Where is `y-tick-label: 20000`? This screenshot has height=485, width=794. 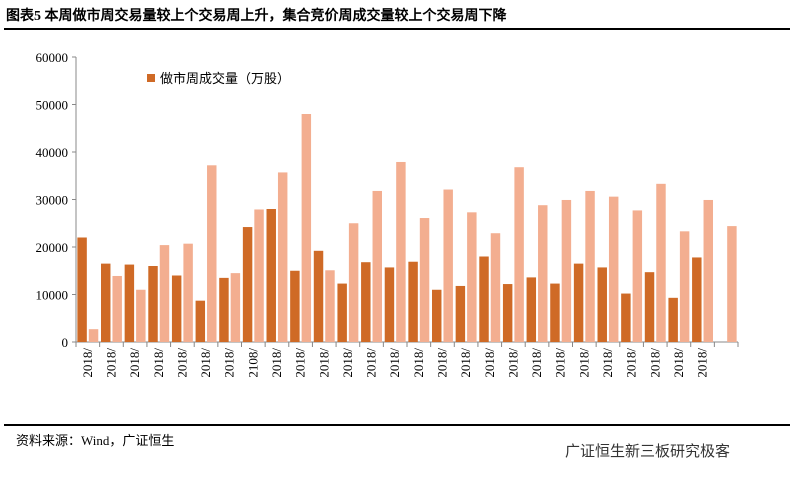 y-tick-label: 20000 is located at coordinates (52, 247).